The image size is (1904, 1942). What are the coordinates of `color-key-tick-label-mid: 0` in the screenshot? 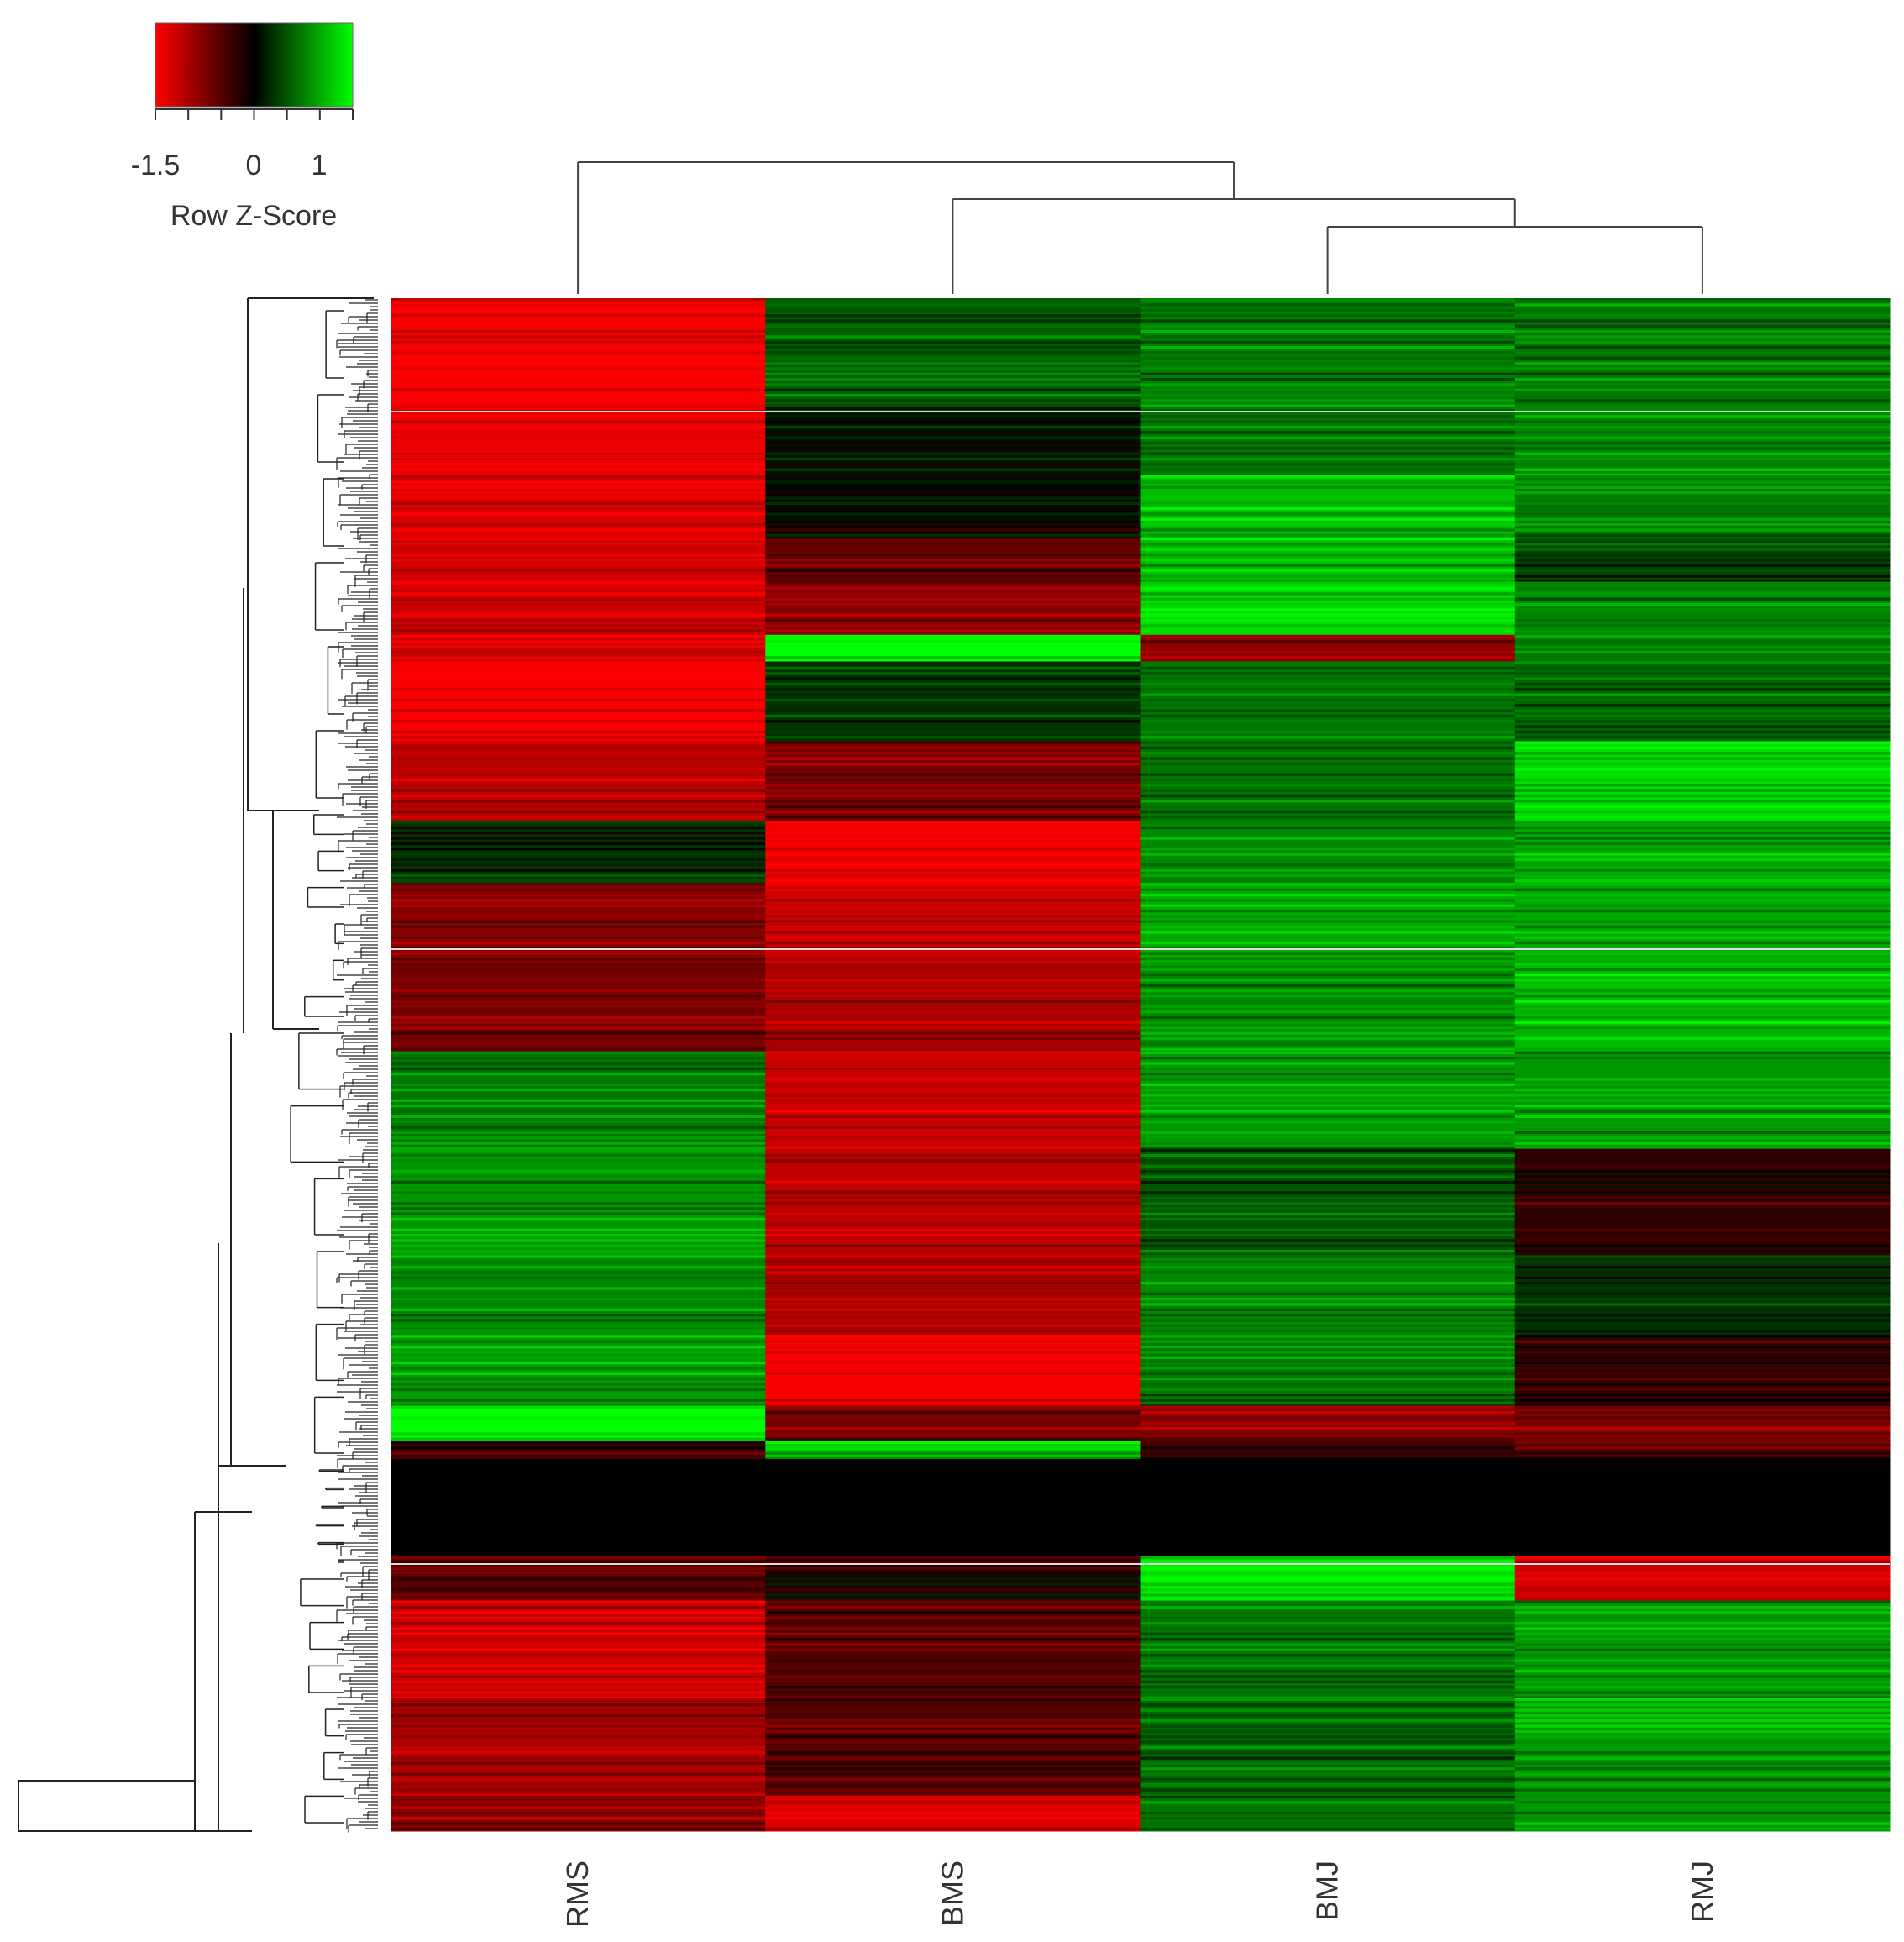 It's located at (254, 165).